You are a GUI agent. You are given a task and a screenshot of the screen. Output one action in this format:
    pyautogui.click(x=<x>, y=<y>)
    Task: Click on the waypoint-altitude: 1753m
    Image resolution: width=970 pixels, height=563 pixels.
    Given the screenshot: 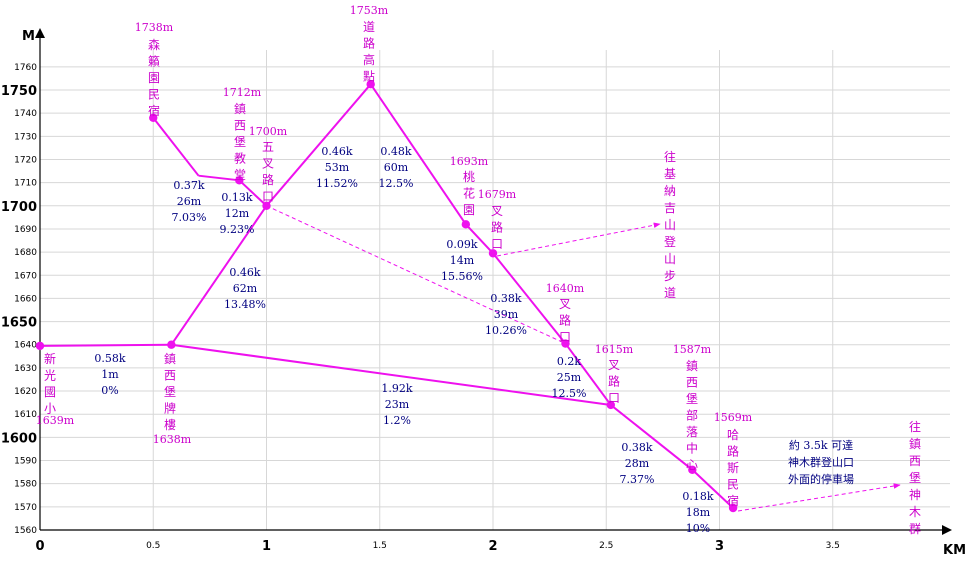 What is the action you would take?
    pyautogui.click(x=369, y=10)
    